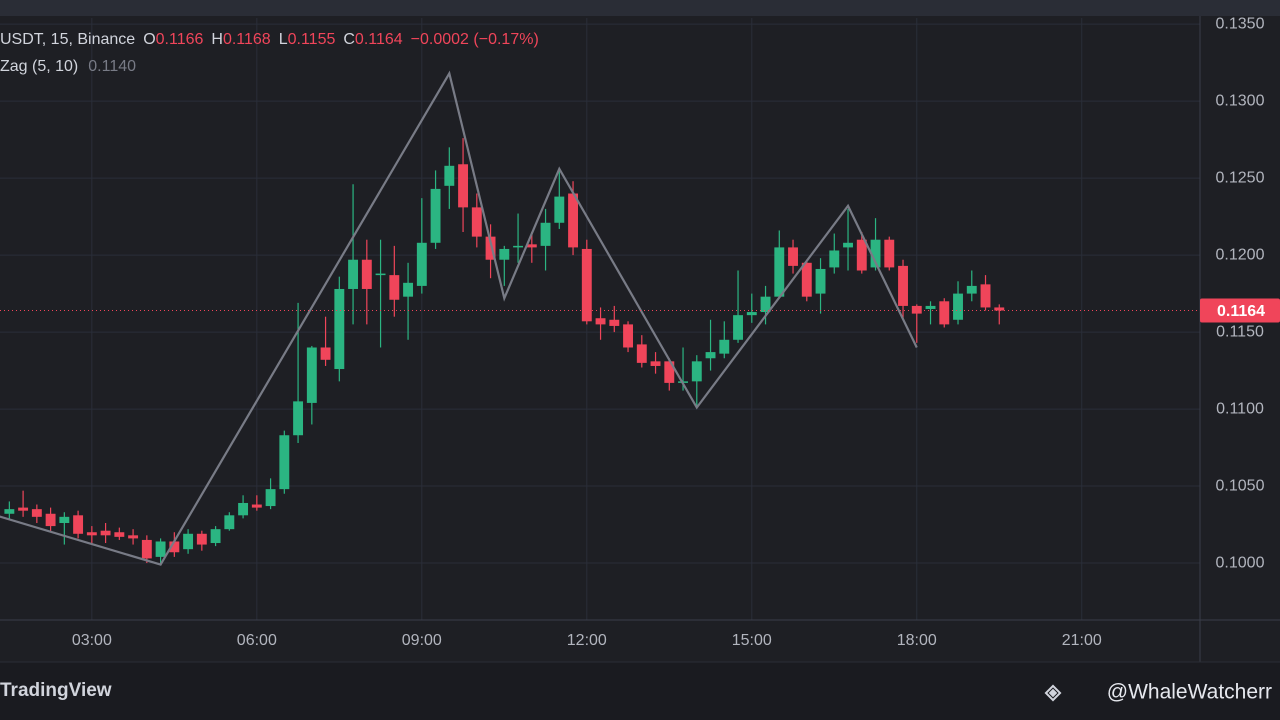  I want to click on x-tick-label: 21:00, so click(1082, 640).